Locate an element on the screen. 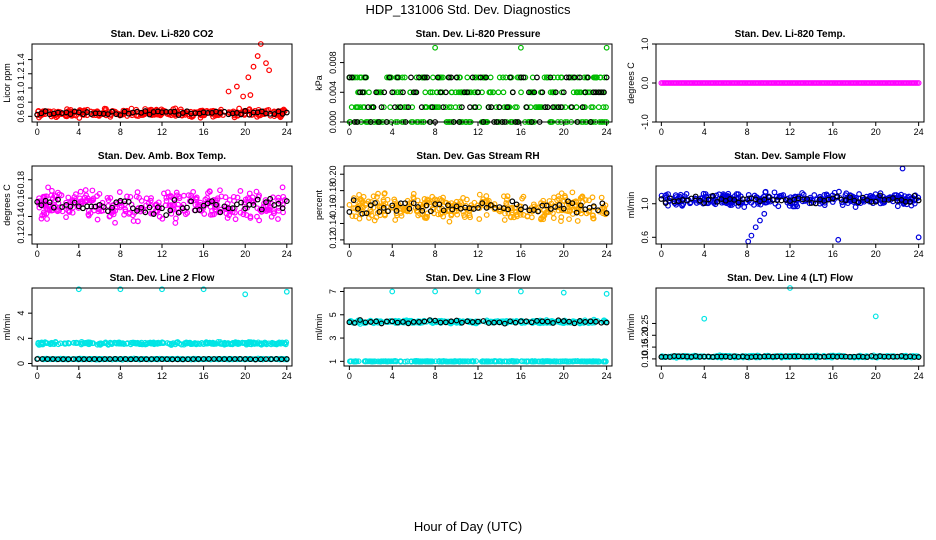 The height and width of the screenshot is (540, 936). x-tick-label: 8 is located at coordinates (120, 376).